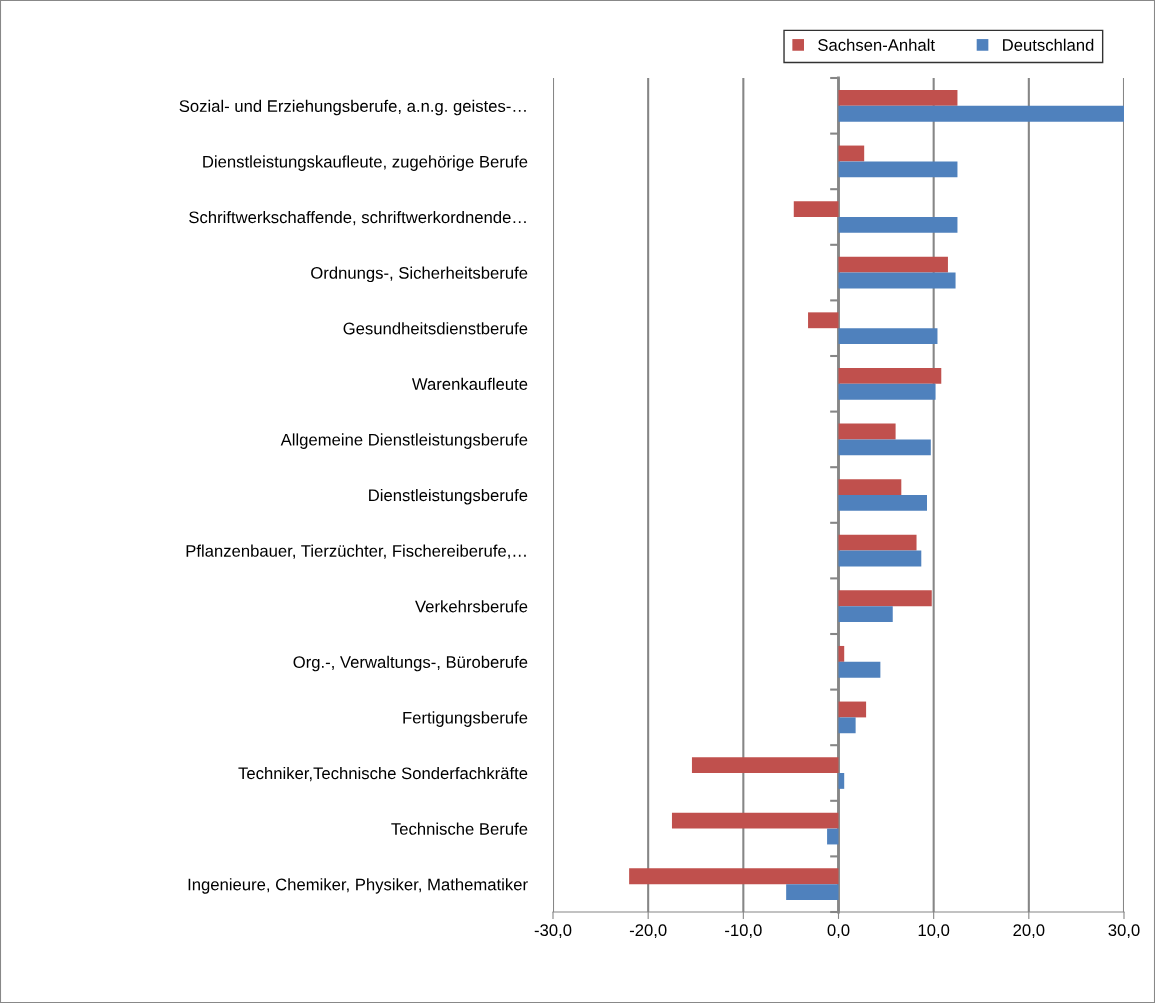 The height and width of the screenshot is (1003, 1155). What do you see at coordinates (419, 274) in the screenshot?
I see `y-tick-label: Ordnungs-, Sicherheitsberufe` at bounding box center [419, 274].